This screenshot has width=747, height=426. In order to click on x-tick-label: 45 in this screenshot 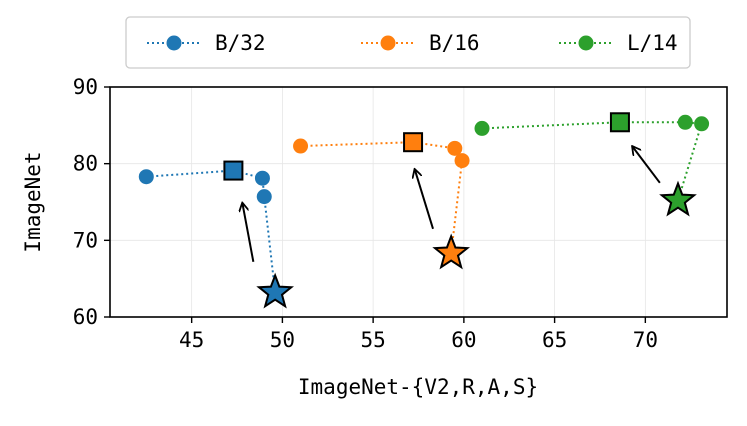, I will do `click(191, 340)`.